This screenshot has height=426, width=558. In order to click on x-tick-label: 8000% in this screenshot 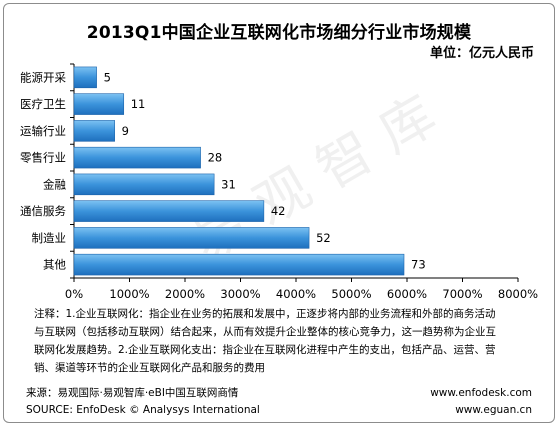, I will do `click(518, 294)`.